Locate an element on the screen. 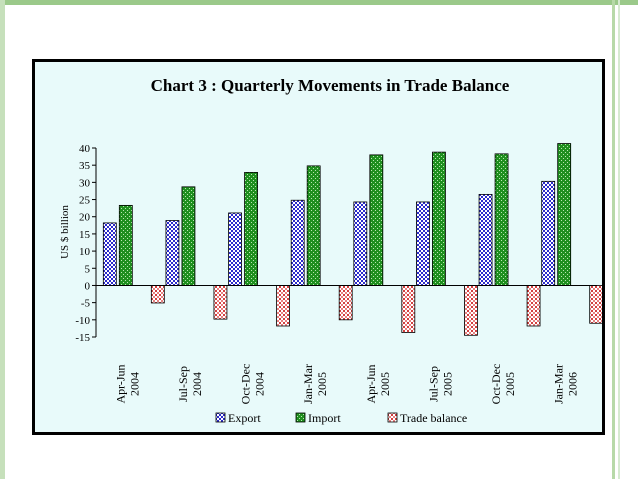  x-category-label: Oct-Dec2005 is located at coordinates (503, 384).